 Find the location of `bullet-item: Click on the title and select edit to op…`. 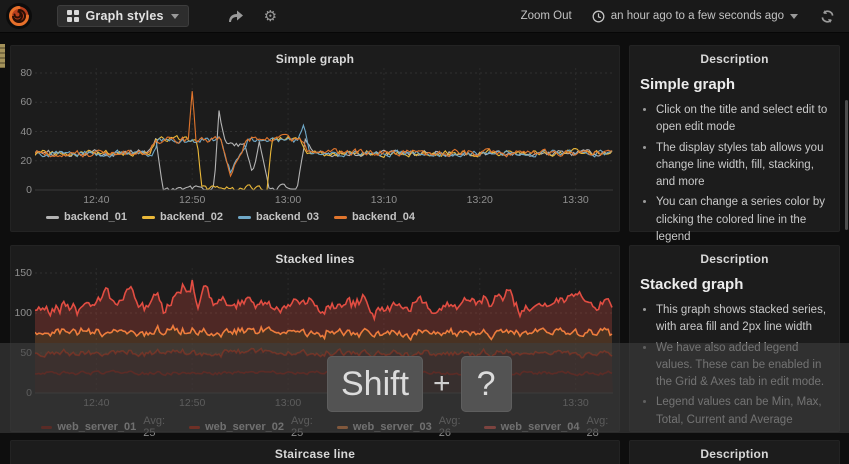

bullet-item: Click on the title and select edit to op… is located at coordinates (742, 119).